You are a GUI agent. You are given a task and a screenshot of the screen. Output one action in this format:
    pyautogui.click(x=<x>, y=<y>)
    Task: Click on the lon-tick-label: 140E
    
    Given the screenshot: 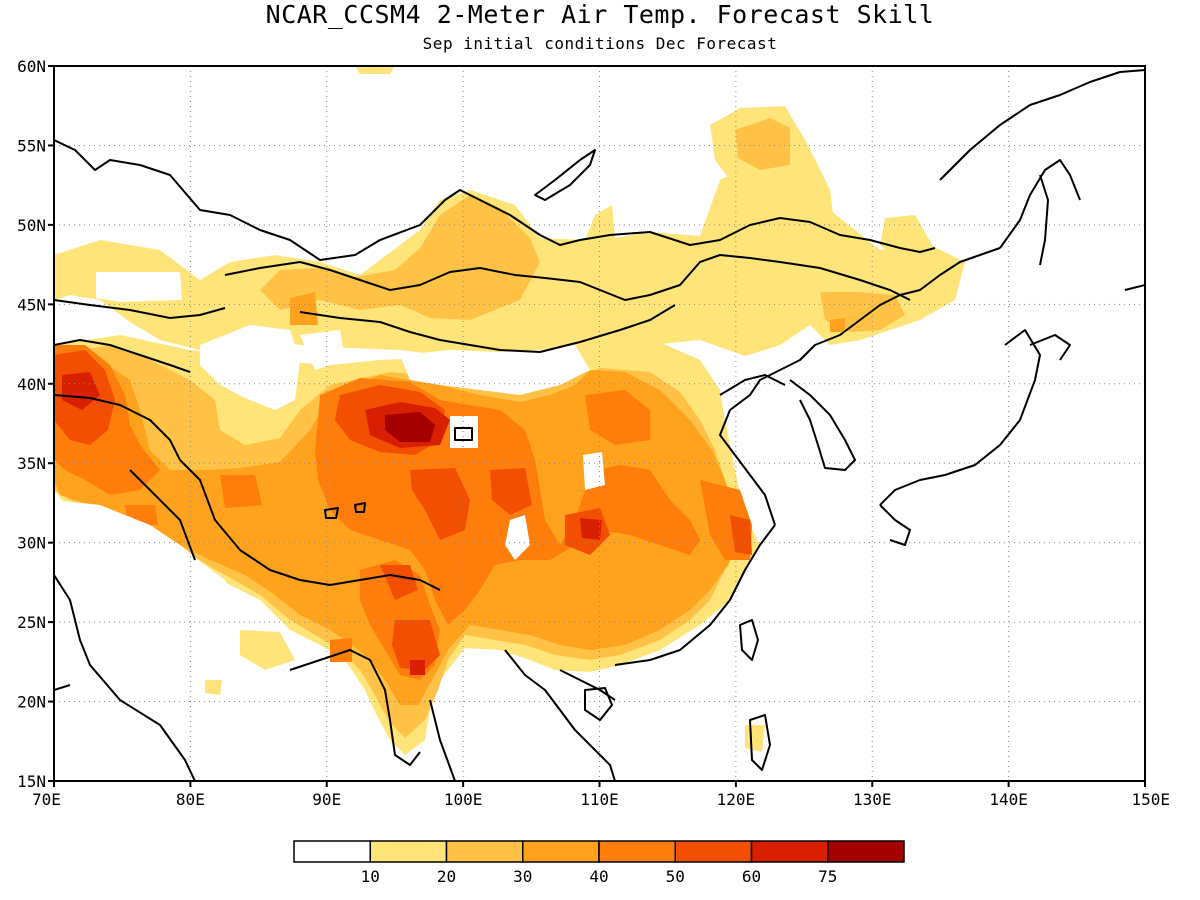 What is the action you would take?
    pyautogui.click(x=1008, y=799)
    